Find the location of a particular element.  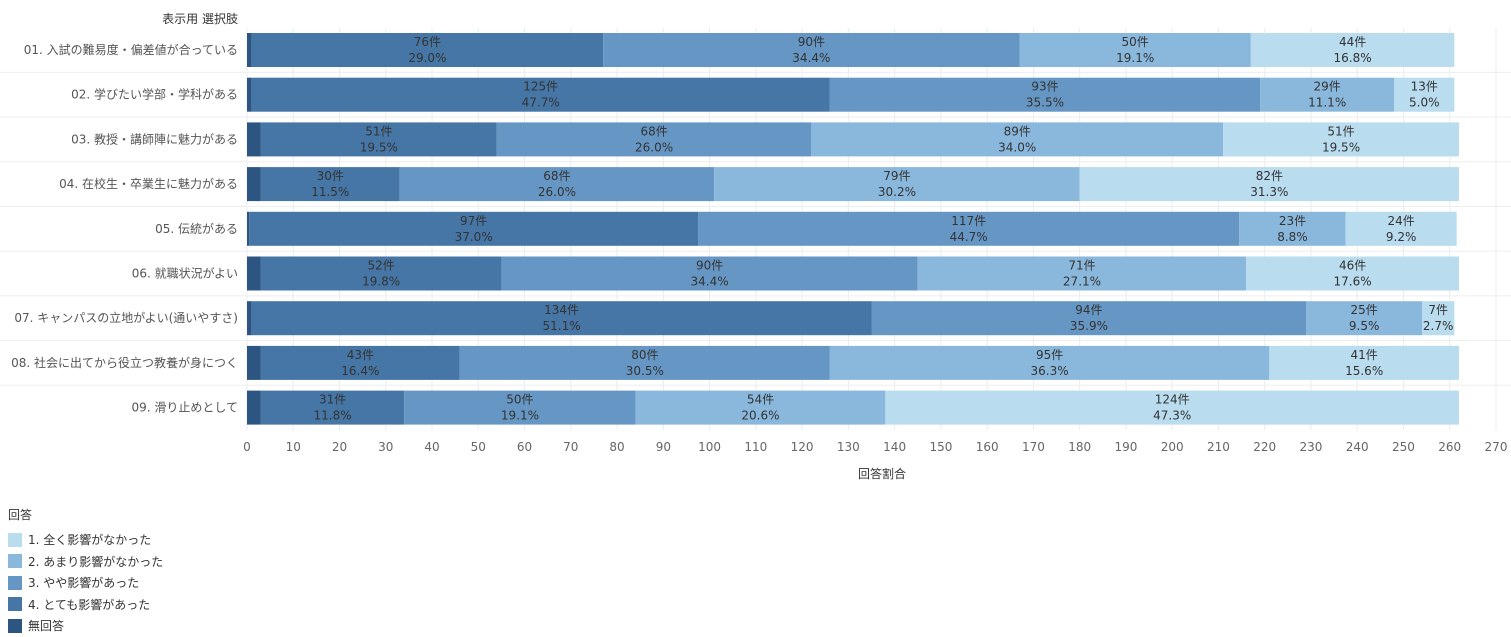

bar-count-label: 31件 is located at coordinates (332, 400).